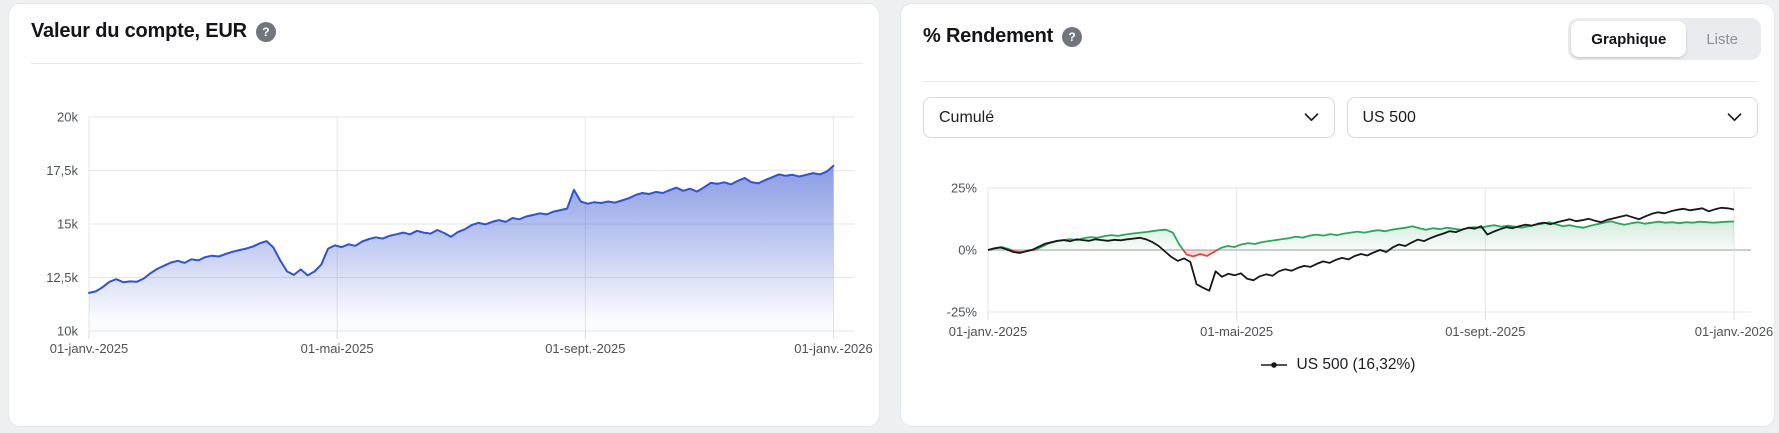  Describe the element at coordinates (1552, 117) in the screenshot. I see `benchmark-dropdown: US 500` at that location.